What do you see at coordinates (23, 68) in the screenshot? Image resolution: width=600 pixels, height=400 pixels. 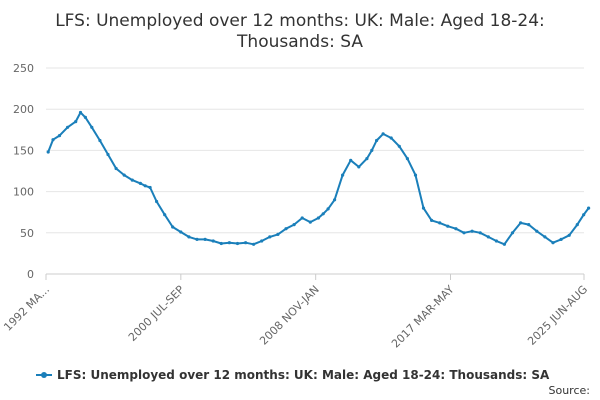 I see `y-tick-label-5: 250` at bounding box center [23, 68].